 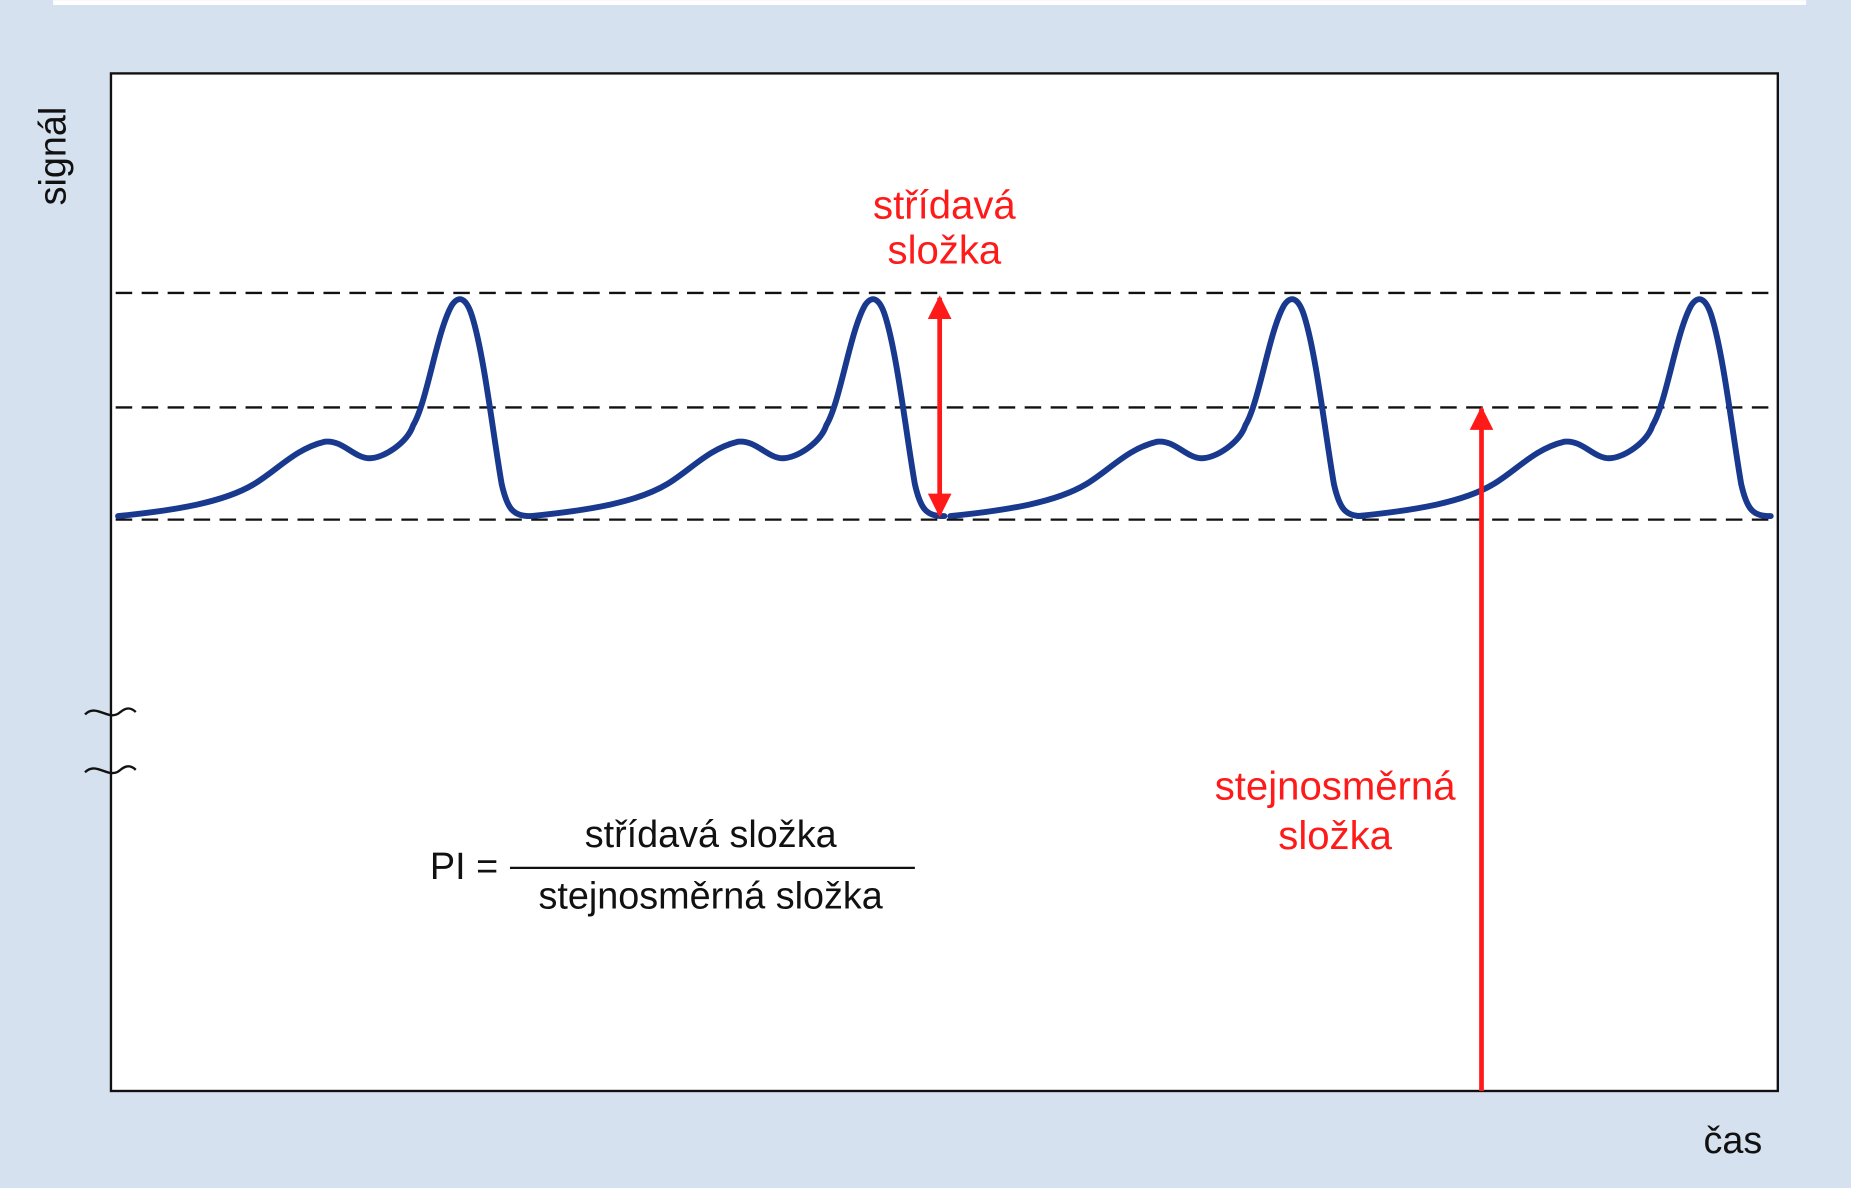 What do you see at coordinates (711, 897) in the screenshot?
I see `formula-denominator: stejnosměrná složka` at bounding box center [711, 897].